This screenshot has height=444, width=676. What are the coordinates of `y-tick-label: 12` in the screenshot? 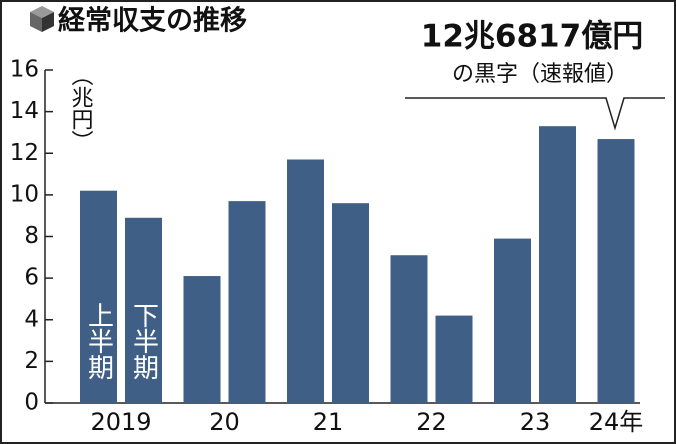 It's located at (24, 153).